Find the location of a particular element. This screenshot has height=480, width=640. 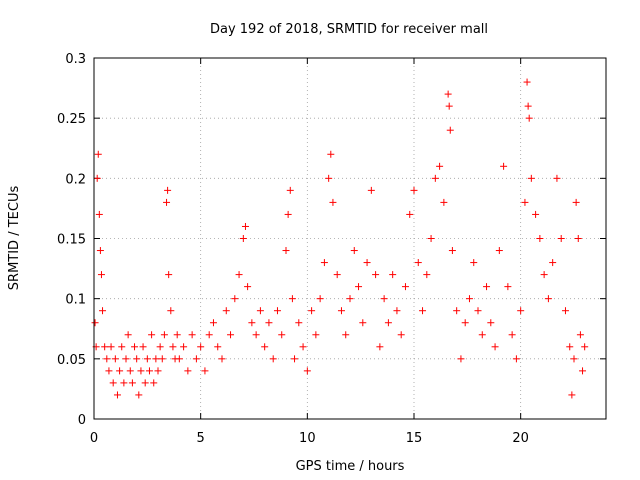

y-tick-label: 0 is located at coordinates (82, 420).